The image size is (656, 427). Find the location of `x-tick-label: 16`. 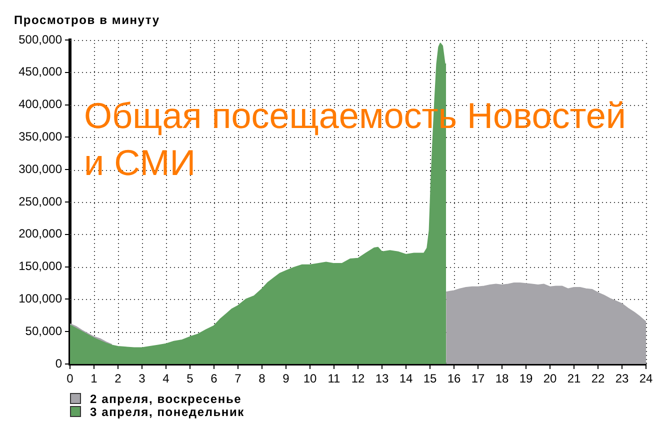

x-tick-label: 16 is located at coordinates (454, 379).